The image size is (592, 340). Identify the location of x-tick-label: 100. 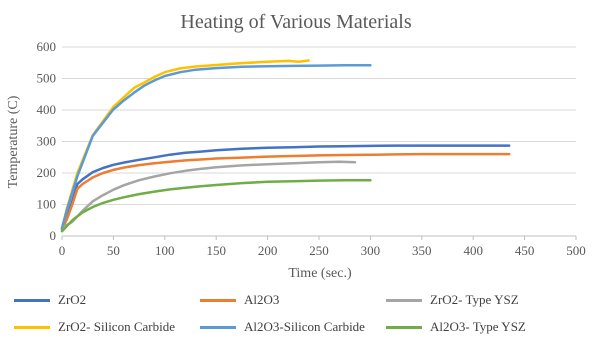
(165, 250).